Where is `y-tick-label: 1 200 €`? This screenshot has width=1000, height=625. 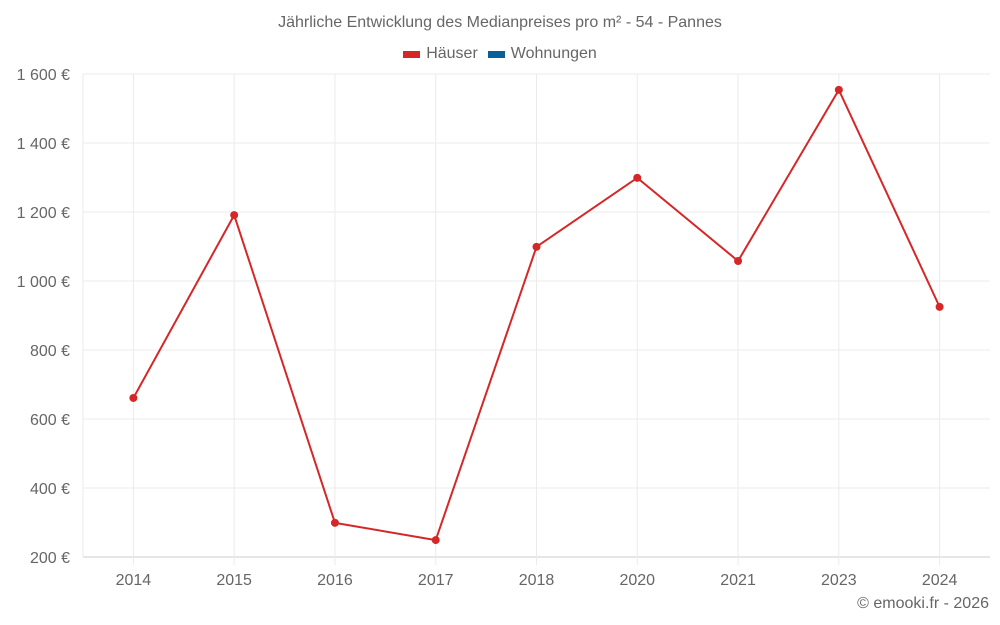
y-tick-label: 1 200 € is located at coordinates (43, 213).